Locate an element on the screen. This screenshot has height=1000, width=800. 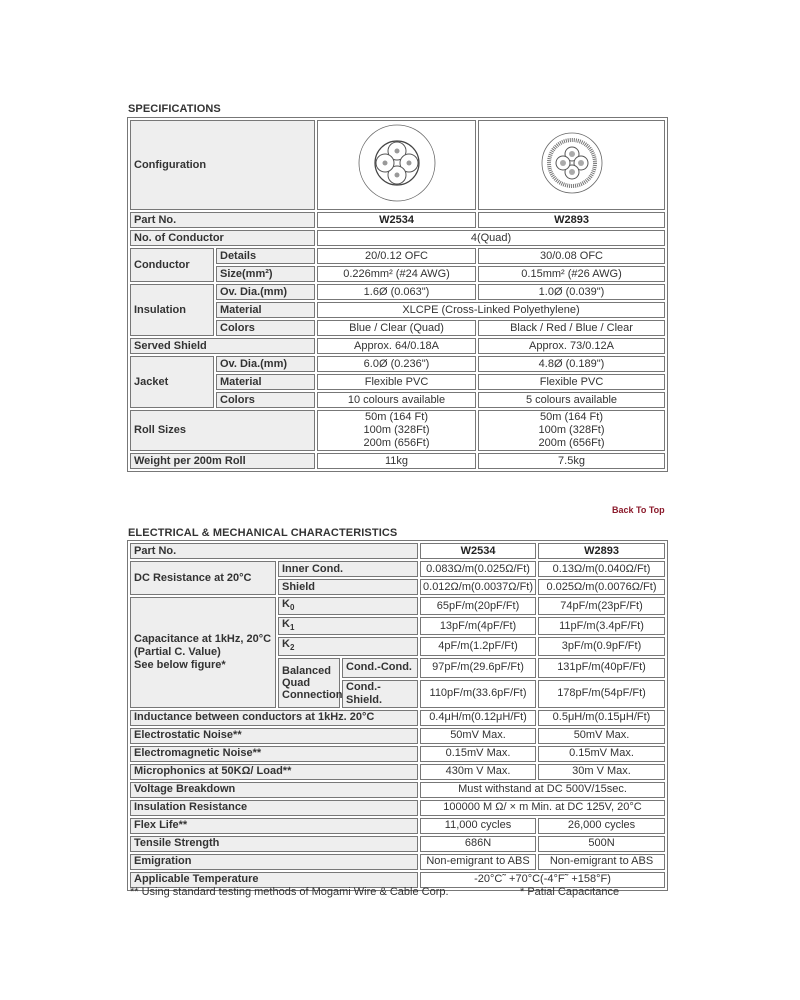
table-row: Electrostatic Noise** 50mV Max. 50mV Max. is located at coordinates (397, 735).